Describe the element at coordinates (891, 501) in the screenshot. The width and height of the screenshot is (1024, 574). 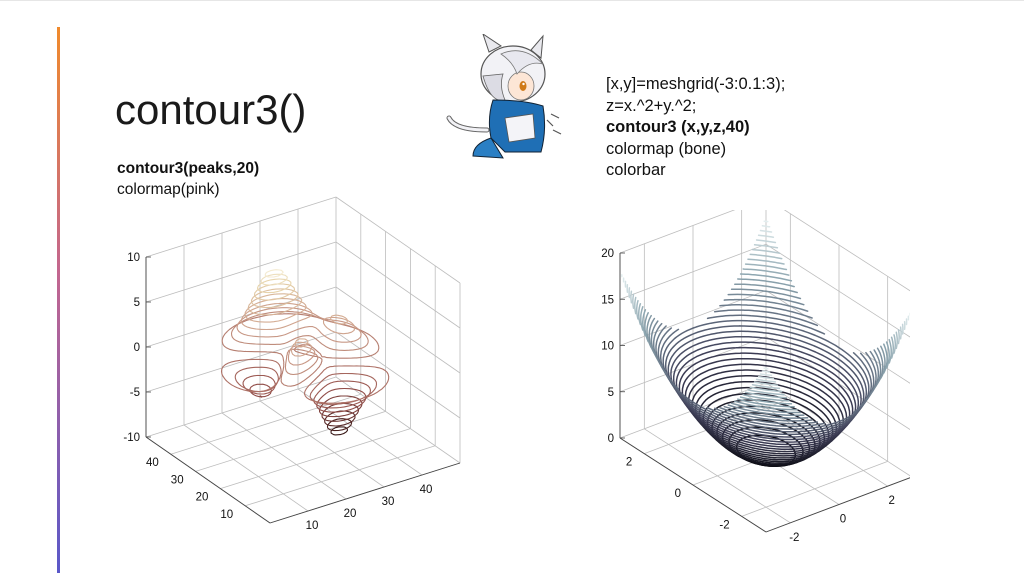
I see `x-tick-label: 2` at that location.